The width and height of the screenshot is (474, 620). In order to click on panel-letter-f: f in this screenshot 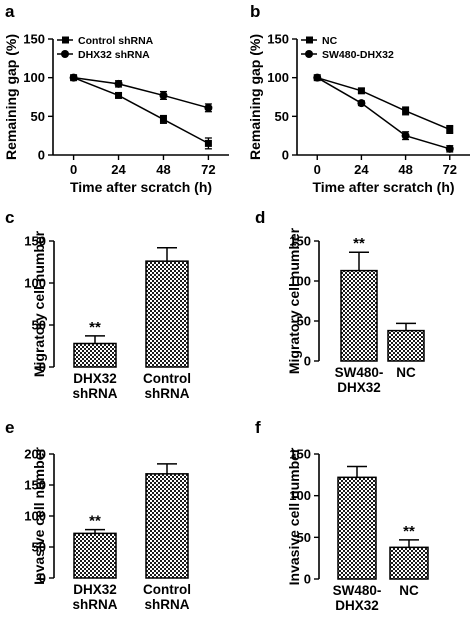, I will do `click(258, 427)`.